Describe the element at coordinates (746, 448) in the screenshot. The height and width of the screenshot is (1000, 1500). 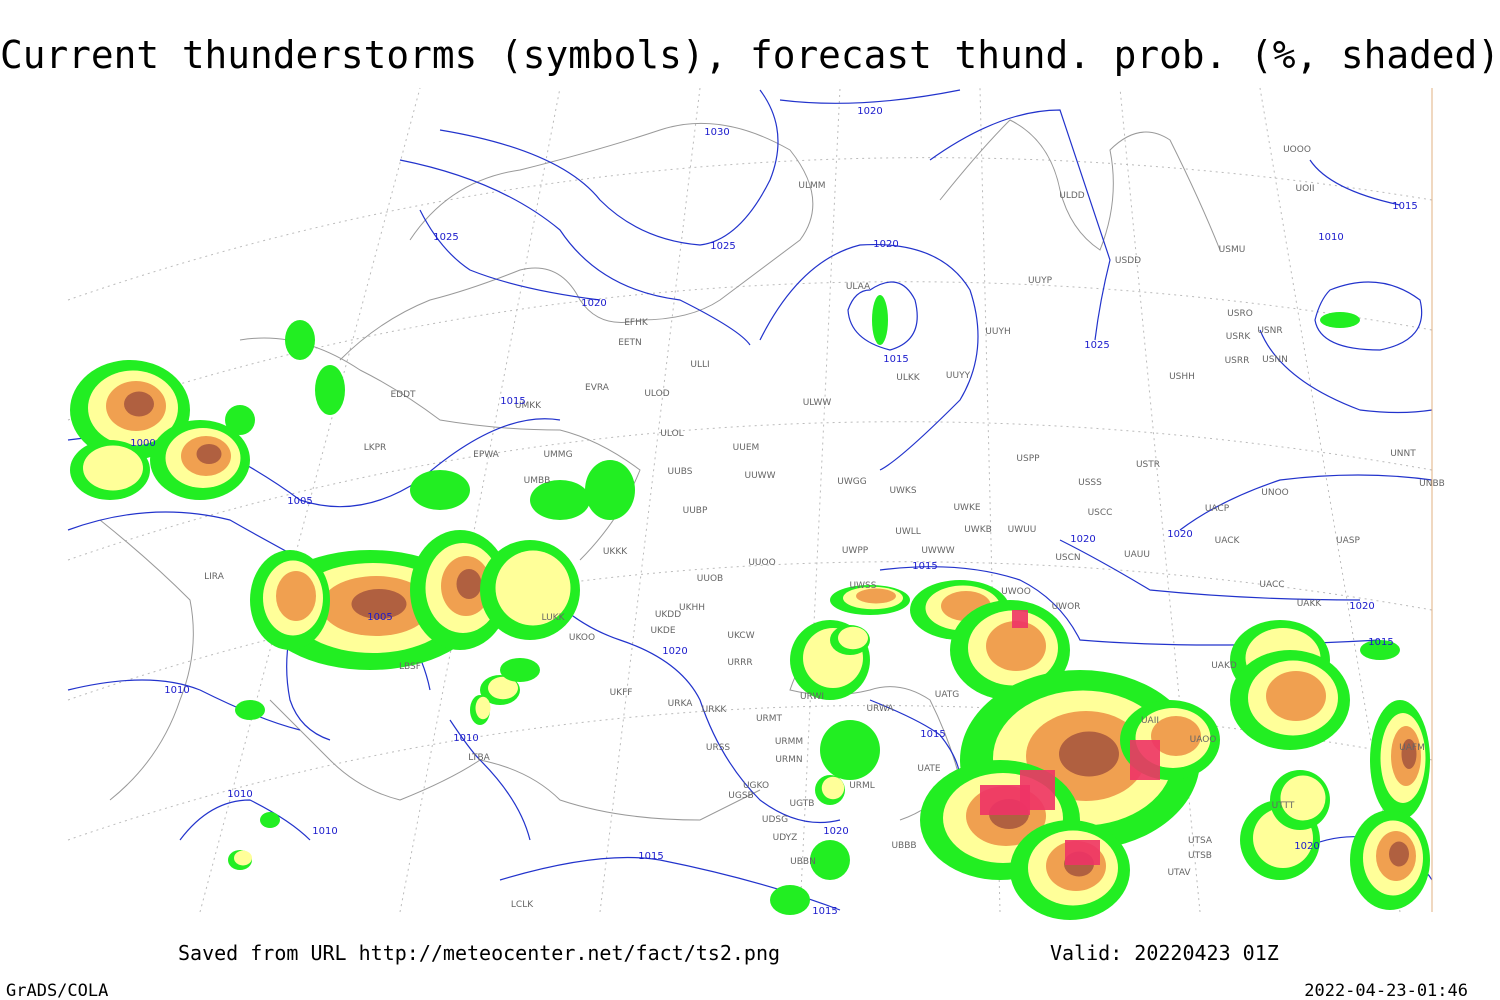
I see `station-label: UUEM` at that location.